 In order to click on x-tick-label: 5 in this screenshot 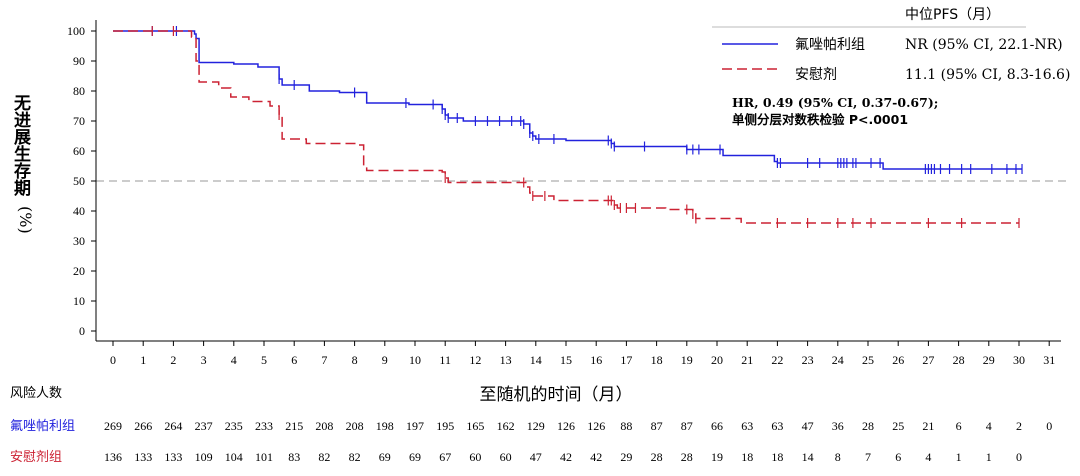, I will do `click(264, 360)`.